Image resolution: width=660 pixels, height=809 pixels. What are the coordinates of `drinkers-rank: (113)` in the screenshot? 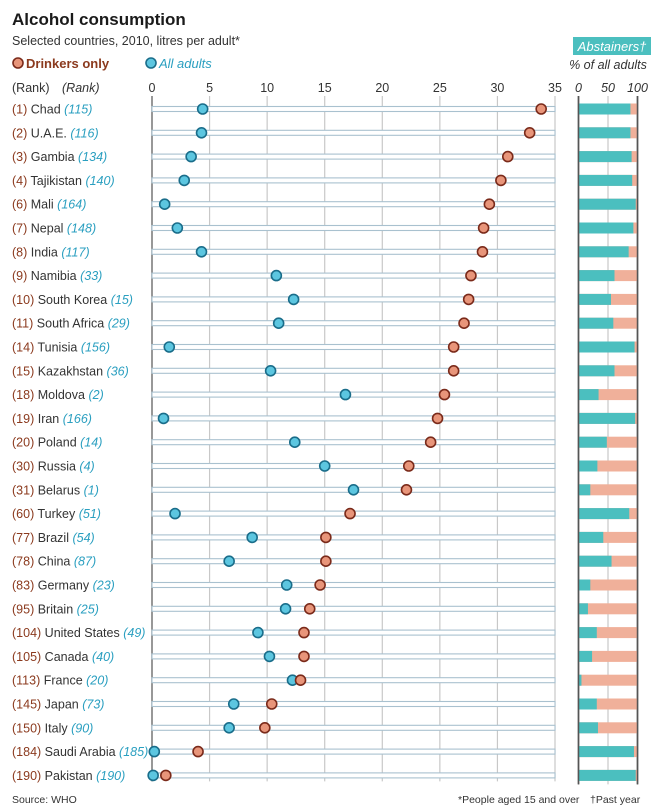 It's located at (26, 681).